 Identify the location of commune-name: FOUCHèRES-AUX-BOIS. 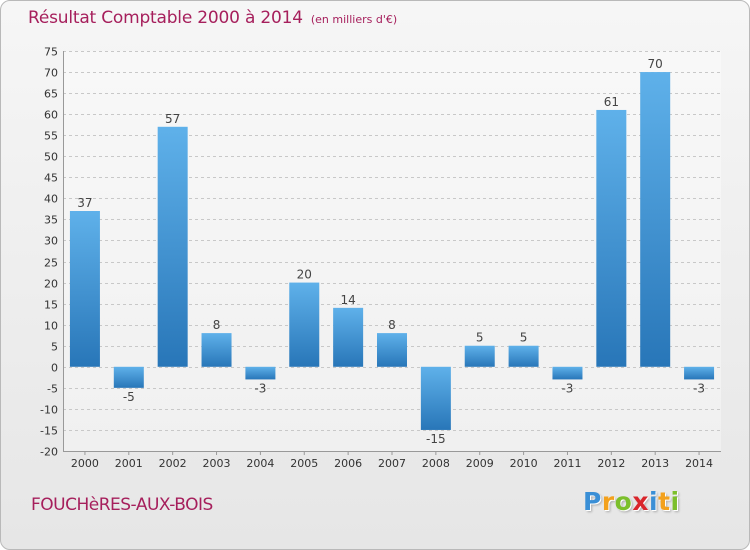
(122, 505).